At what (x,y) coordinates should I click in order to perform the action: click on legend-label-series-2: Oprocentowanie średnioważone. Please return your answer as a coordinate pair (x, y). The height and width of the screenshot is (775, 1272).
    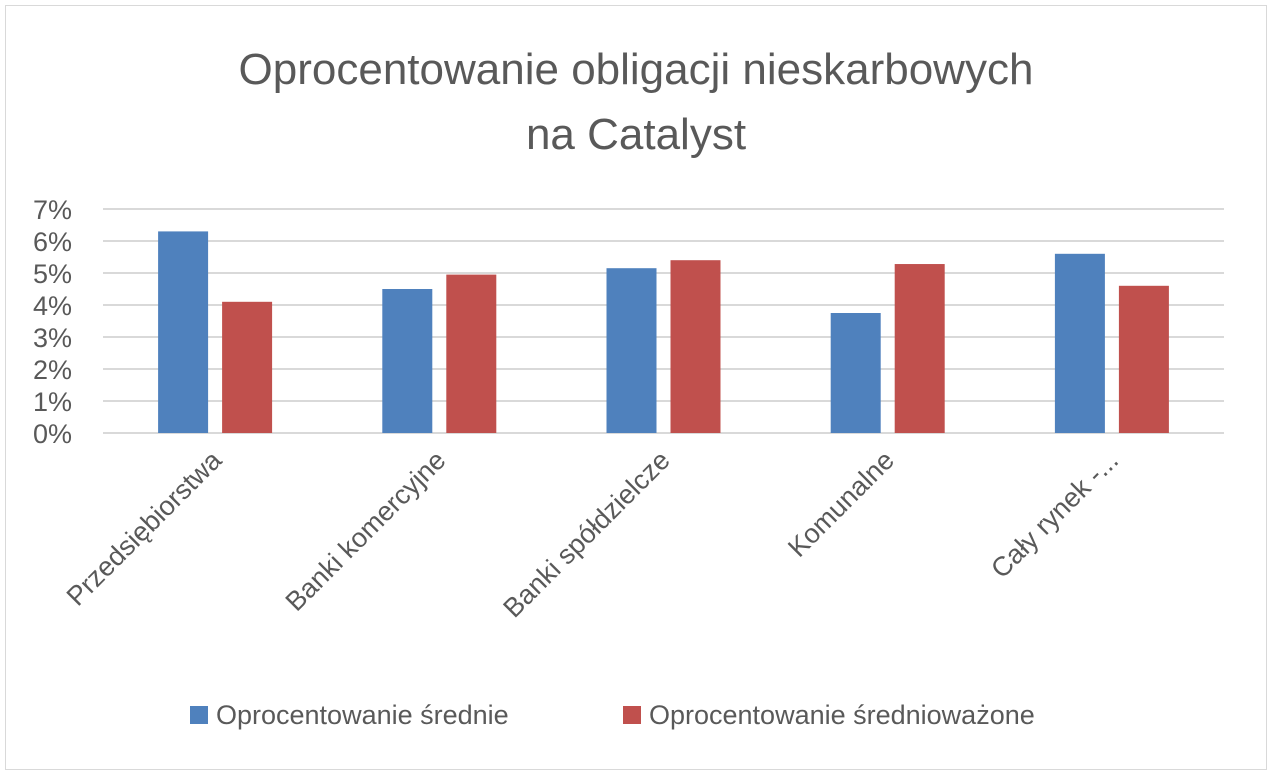
    Looking at the image, I should click on (842, 714).